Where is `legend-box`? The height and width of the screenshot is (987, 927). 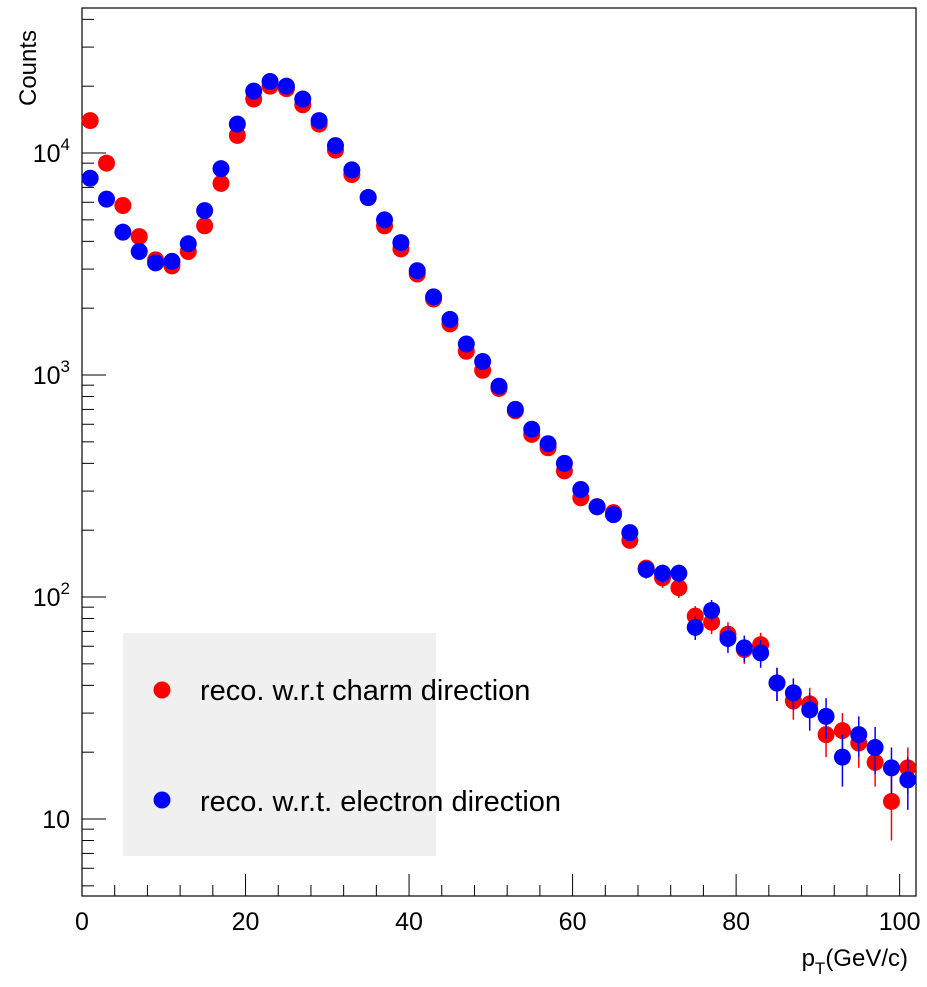
legend-box is located at coordinates (279, 744).